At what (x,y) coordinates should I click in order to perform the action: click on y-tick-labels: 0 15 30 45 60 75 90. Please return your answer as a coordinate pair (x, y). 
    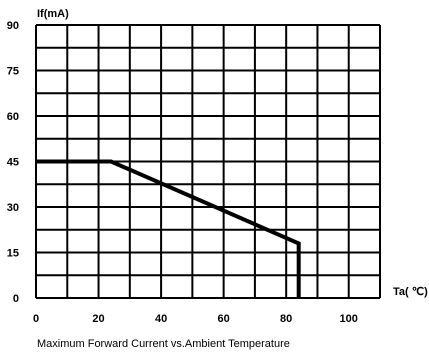
    Looking at the image, I should click on (13, 162).